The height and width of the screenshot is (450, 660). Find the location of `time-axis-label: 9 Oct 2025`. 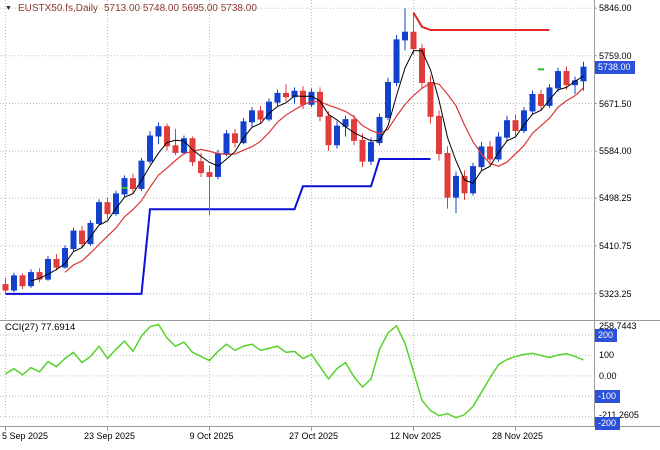

time-axis-label: 9 Oct 2025 is located at coordinates (211, 436).